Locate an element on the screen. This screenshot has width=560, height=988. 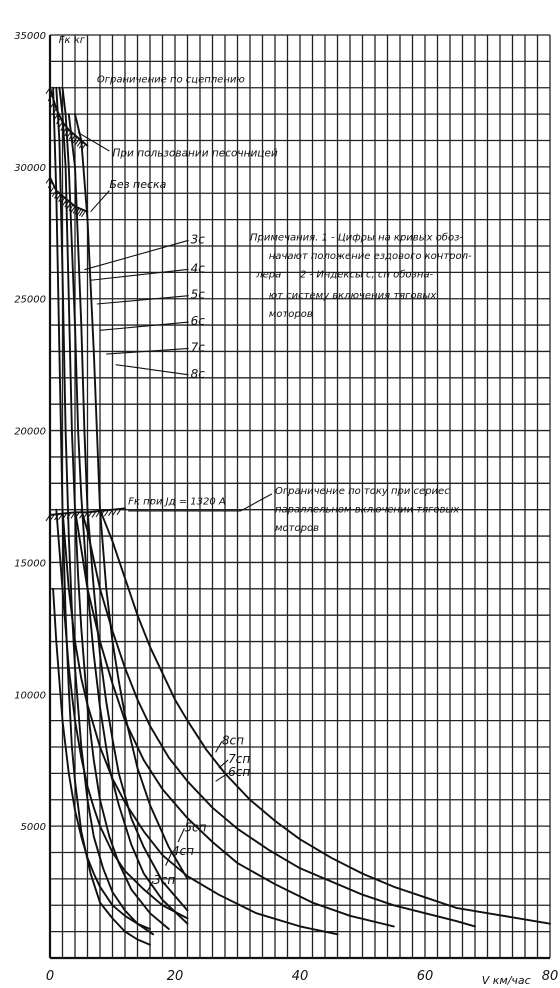
limit-label-current: моторов is located at coordinates (297, 528).